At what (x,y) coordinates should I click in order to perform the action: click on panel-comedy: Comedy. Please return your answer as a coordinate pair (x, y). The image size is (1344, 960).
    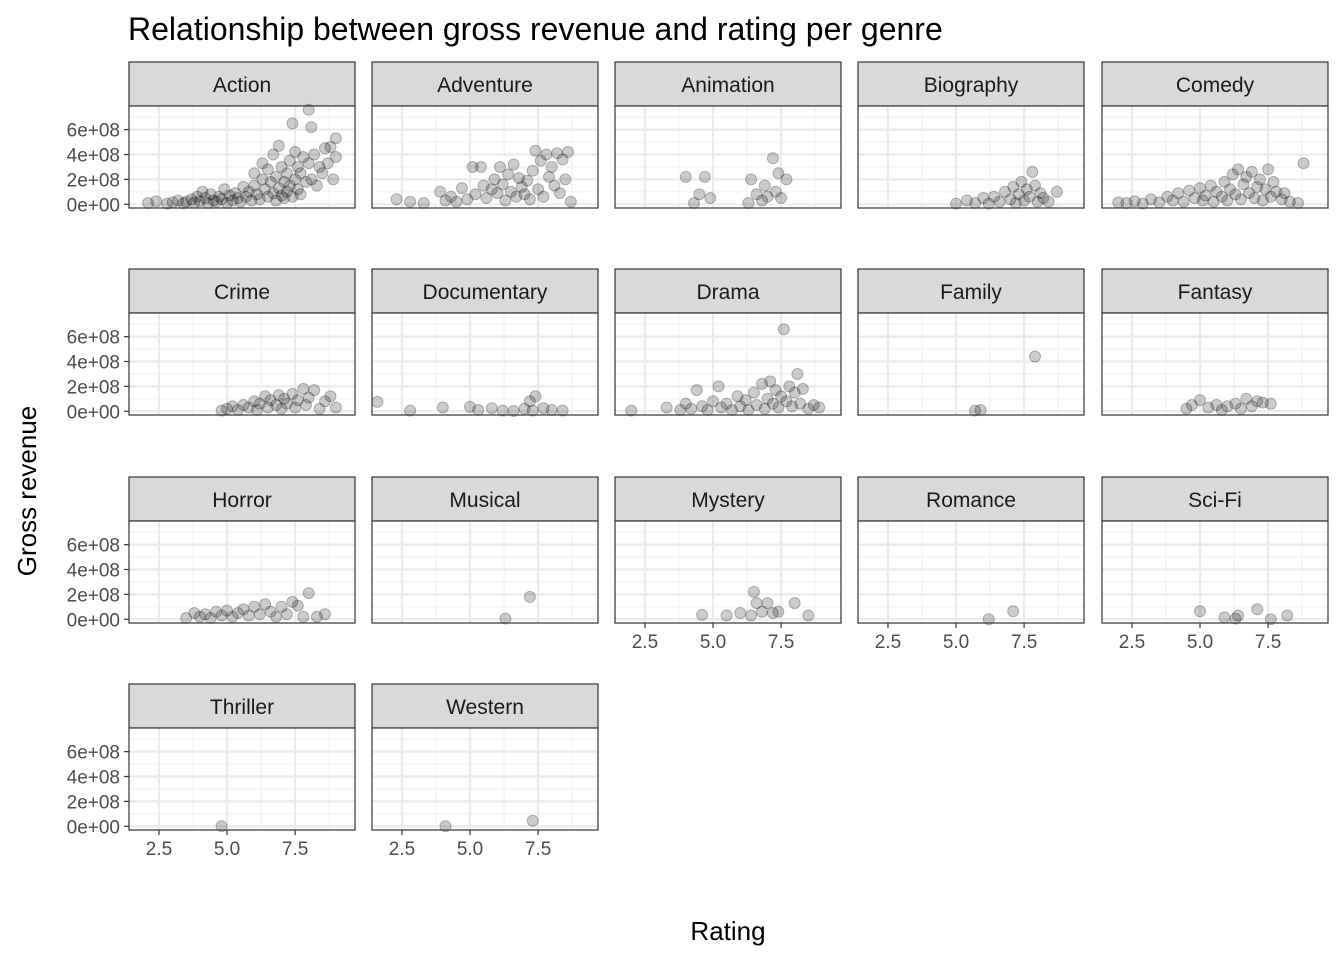
    Looking at the image, I should click on (1215, 135).